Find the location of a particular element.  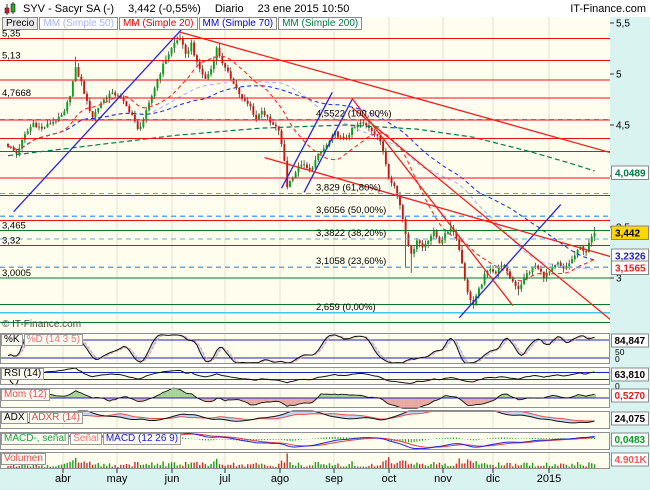

month-label: may is located at coordinates (117, 479).